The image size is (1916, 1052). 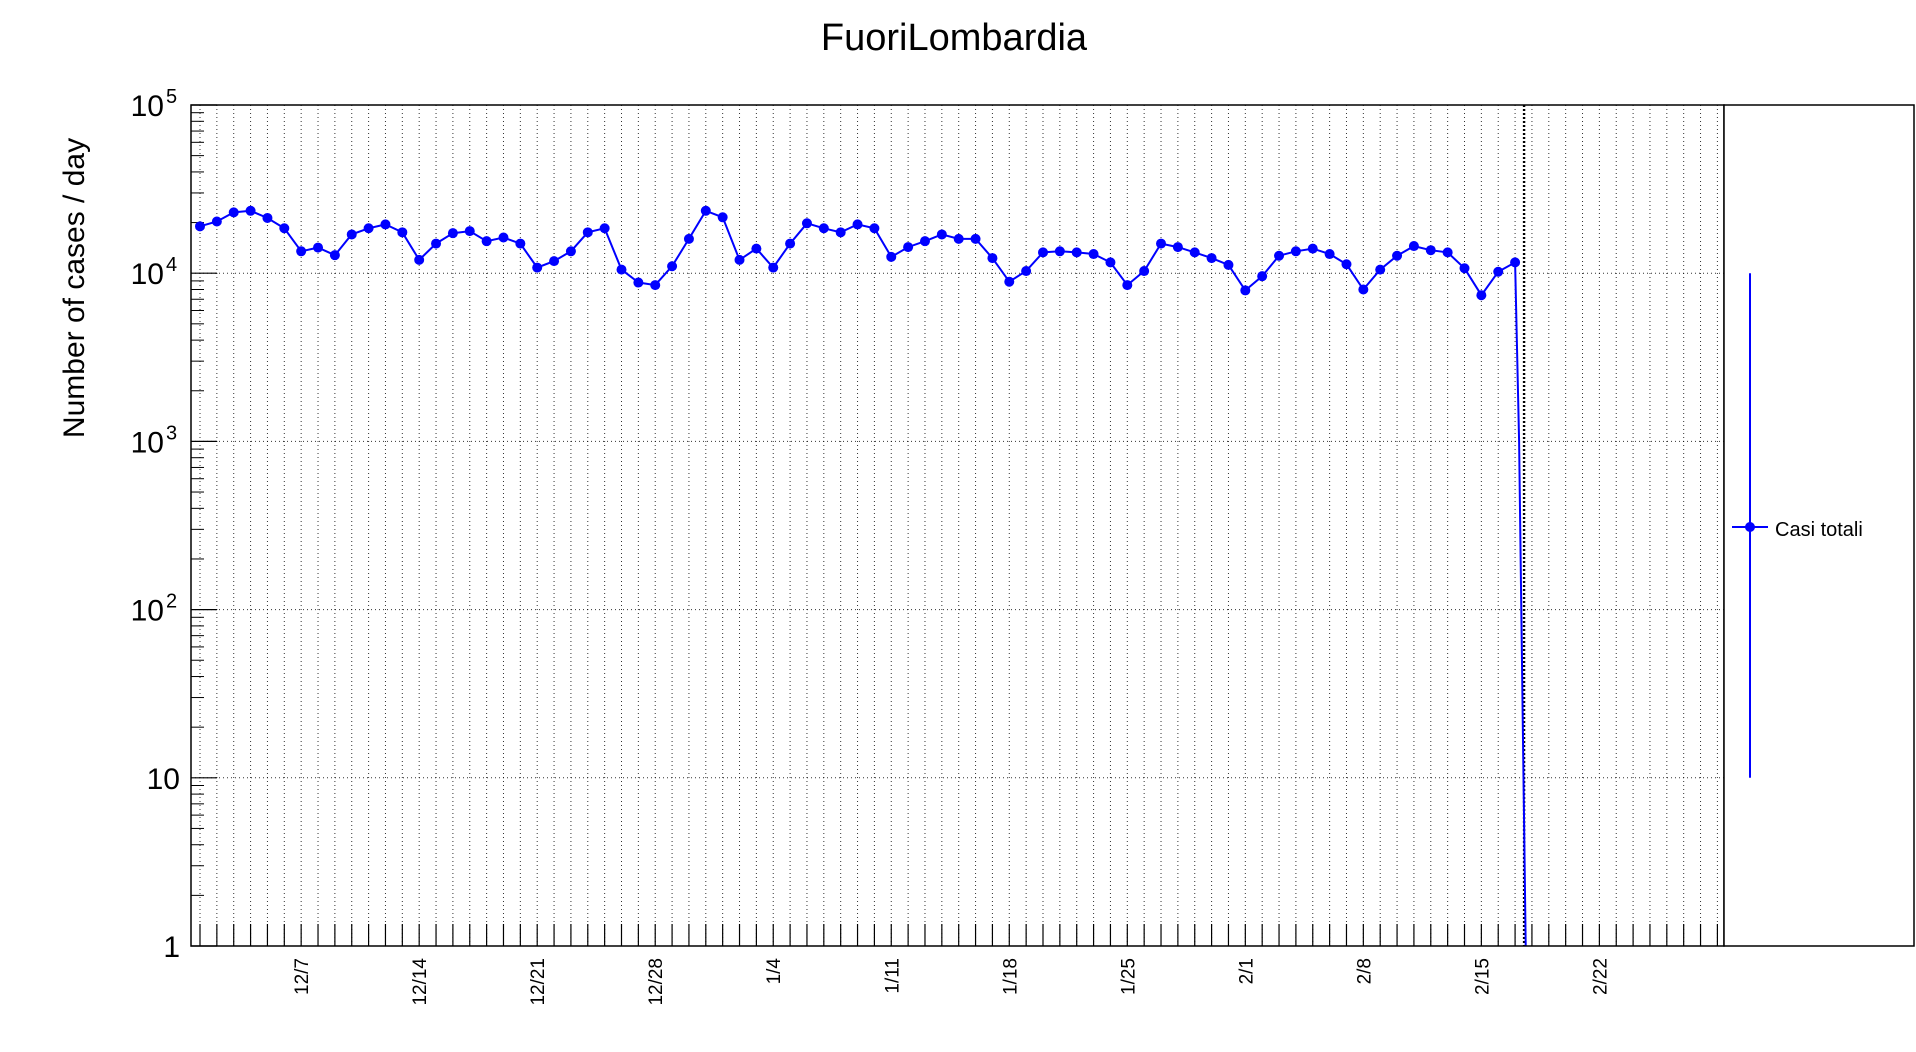 I want to click on chart-title: FuoriLombardia, so click(x=954, y=38).